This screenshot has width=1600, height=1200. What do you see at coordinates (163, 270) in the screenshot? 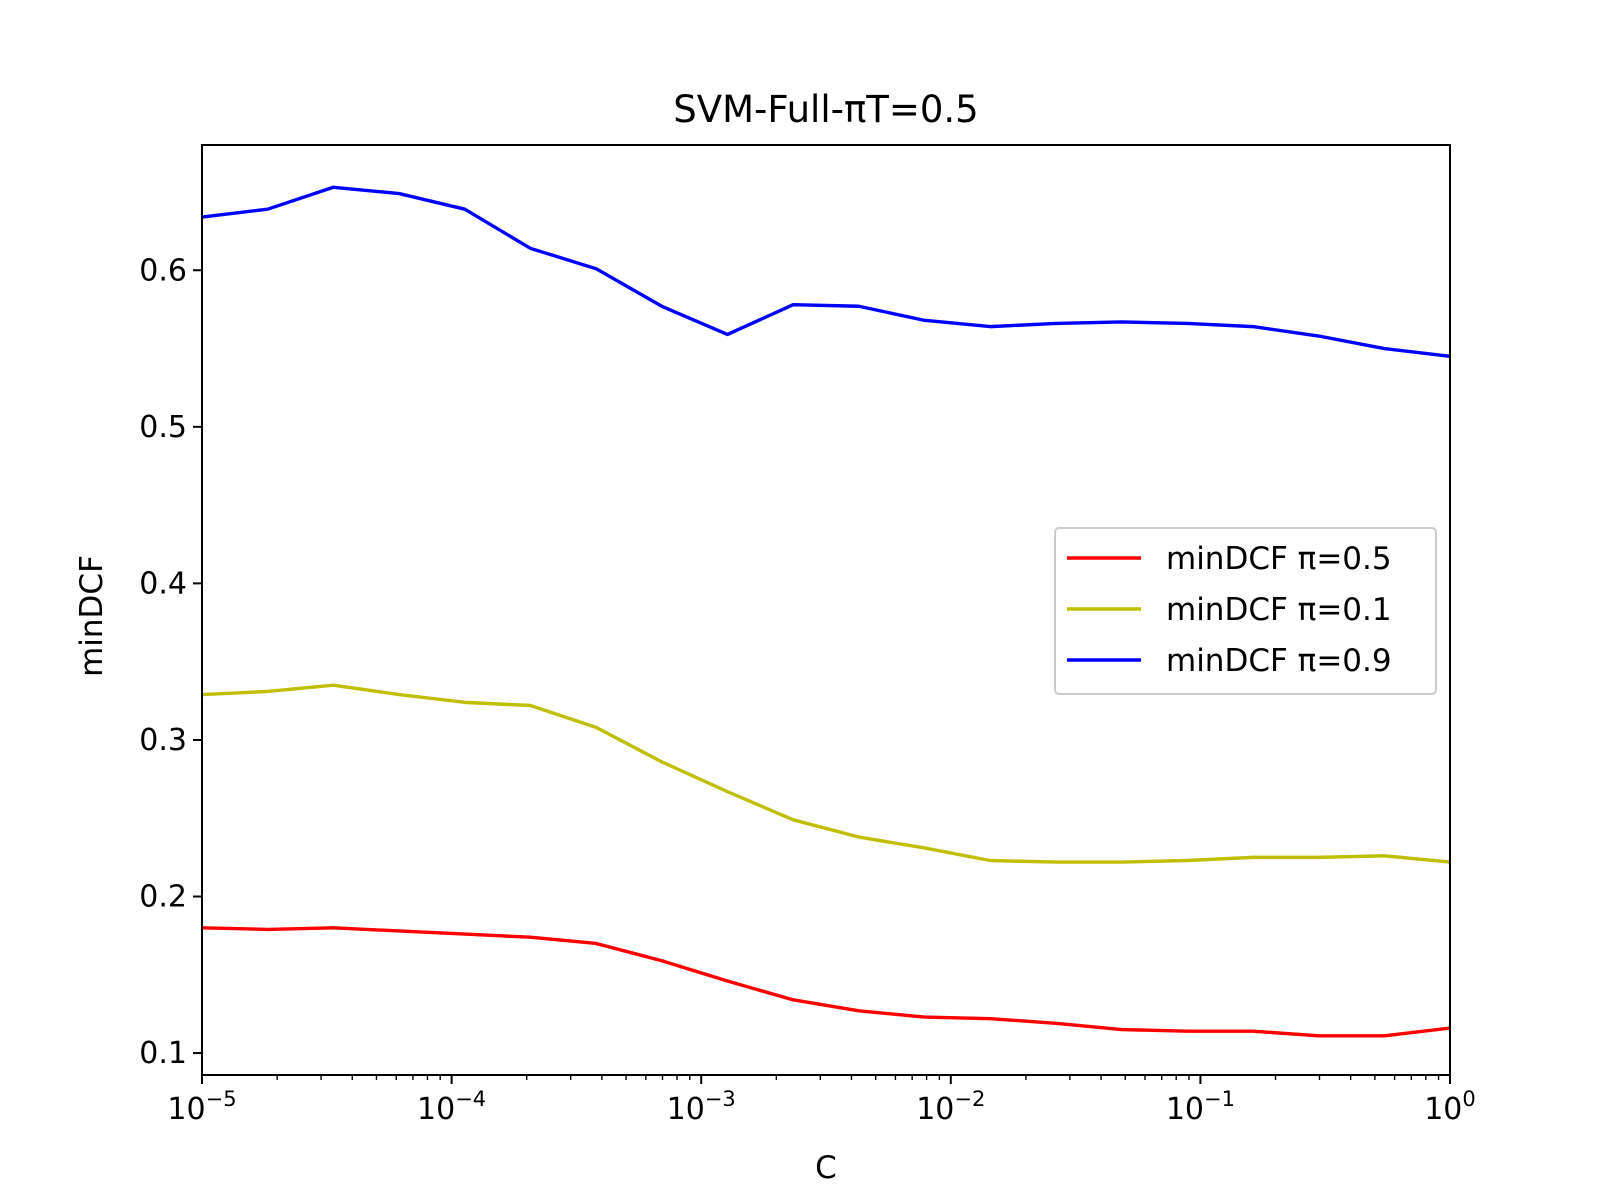
I see `y-tick-label: 0.6` at bounding box center [163, 270].